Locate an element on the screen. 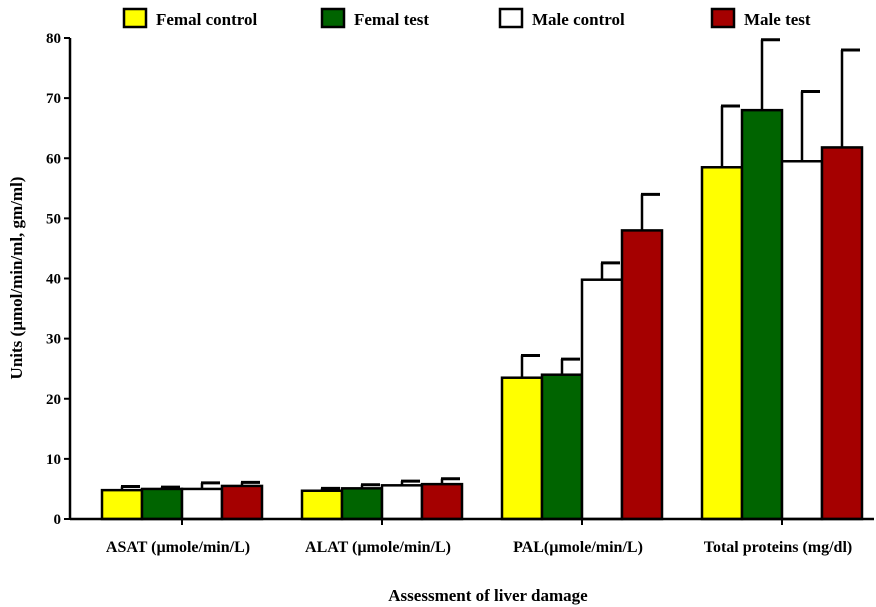 This screenshot has width=876, height=607. y-tick-label: 30 is located at coordinates (53, 340).